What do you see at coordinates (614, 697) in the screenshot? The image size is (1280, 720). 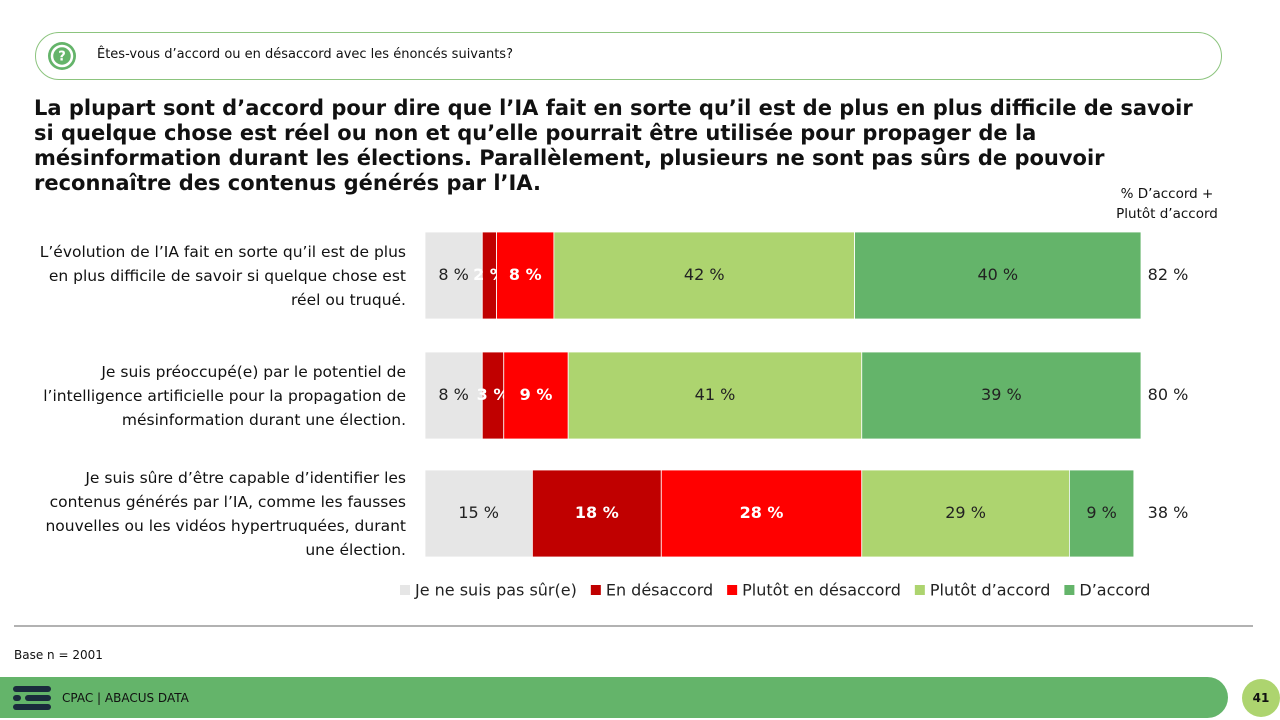 I see `footer-bar` at bounding box center [614, 697].